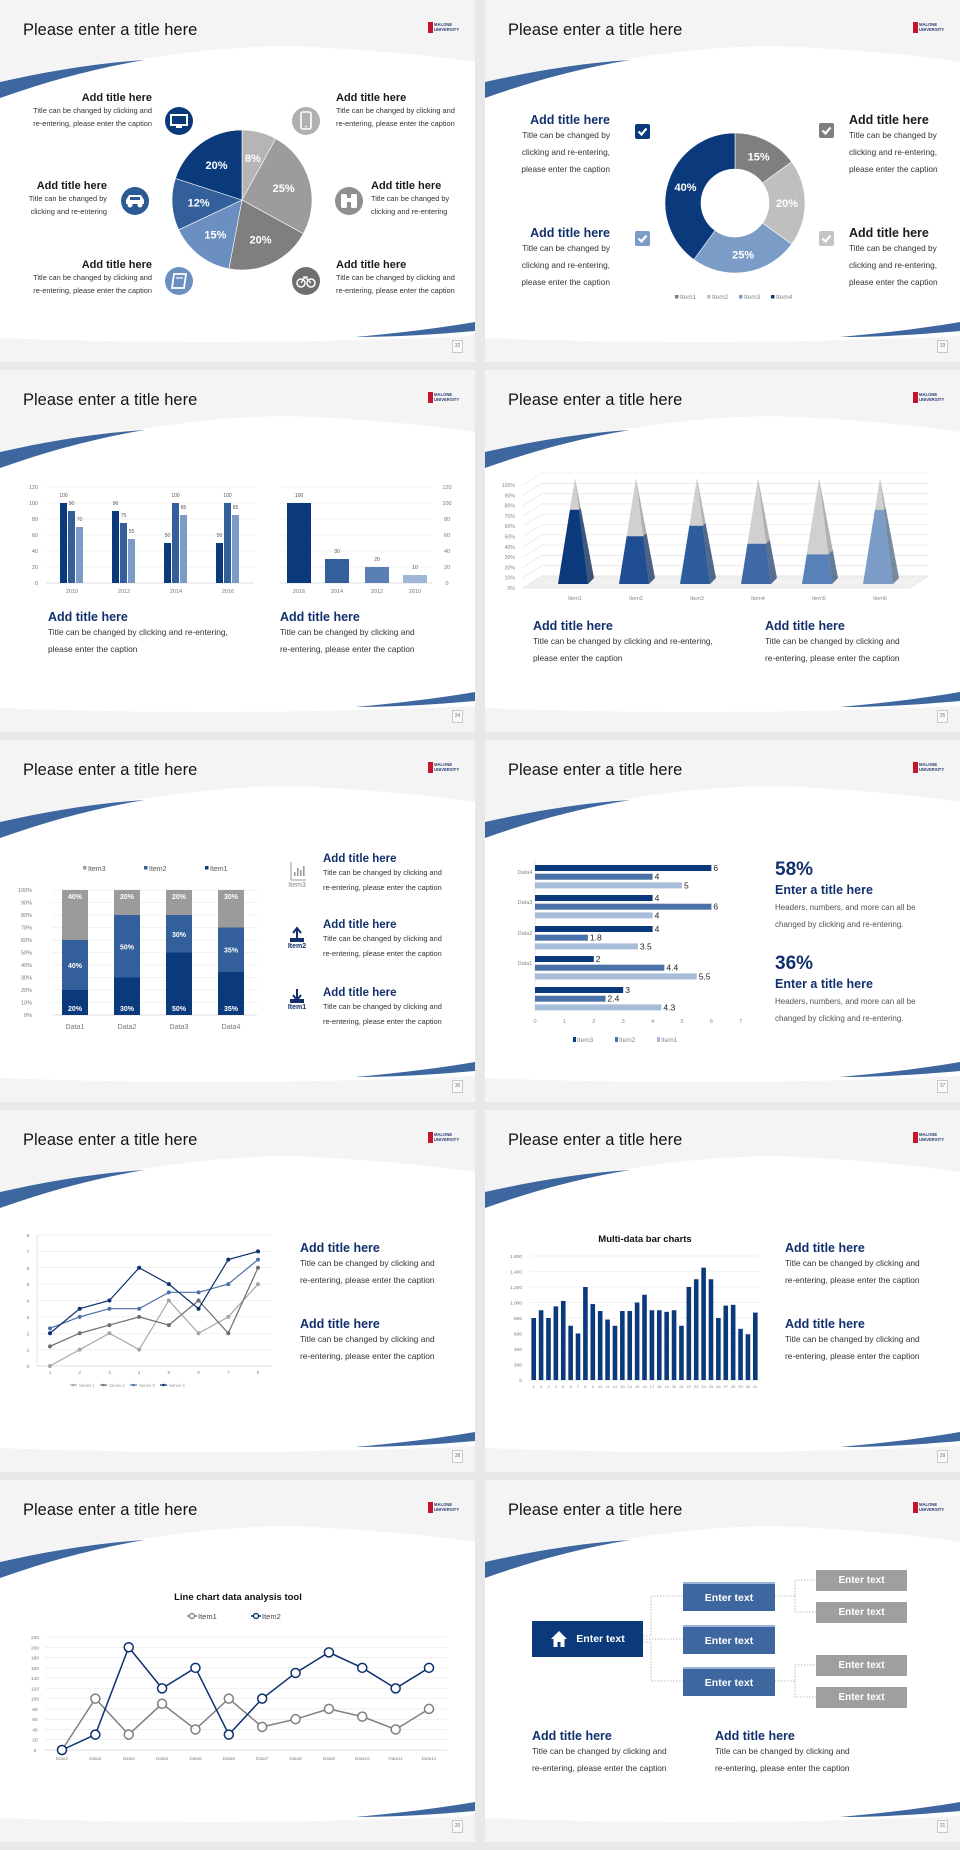  I want to click on caption: changed by clicking and re-entering., so click(839, 1018).